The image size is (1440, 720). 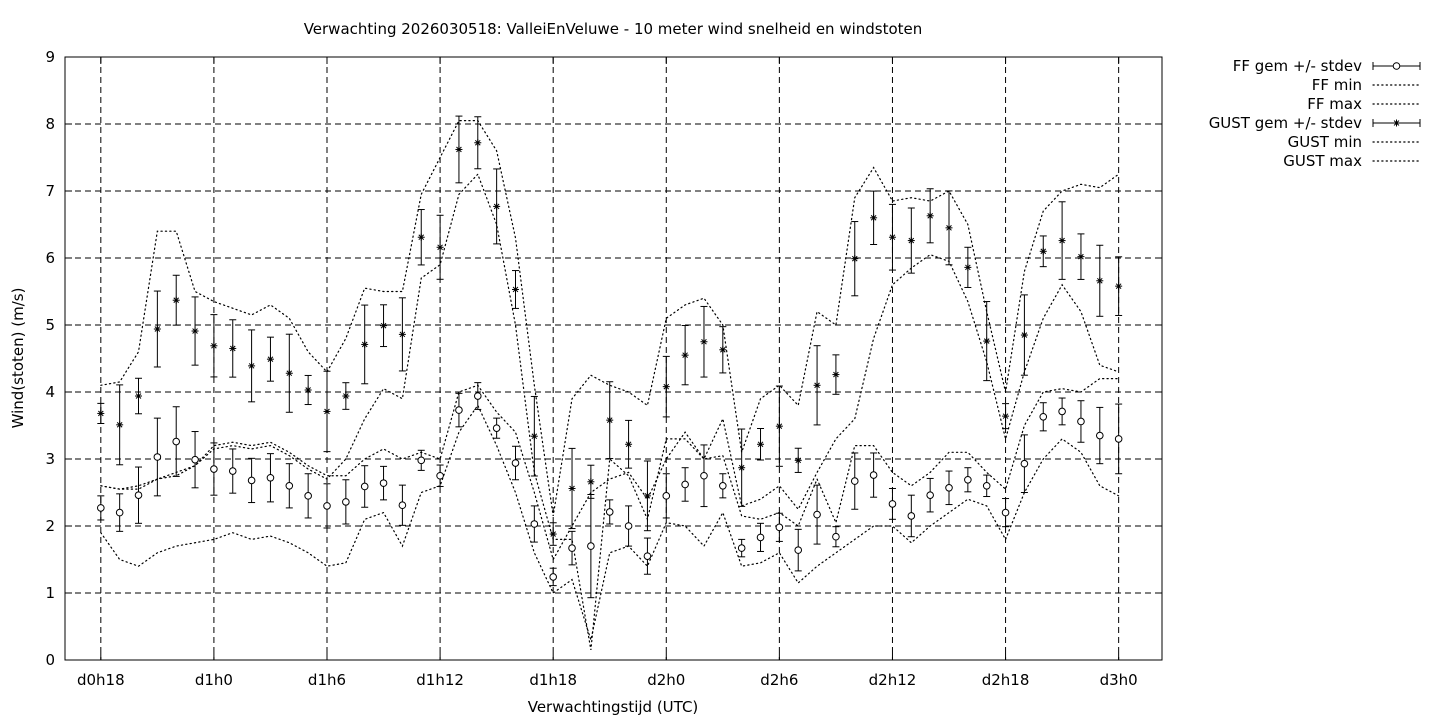 What do you see at coordinates (327, 680) in the screenshot?
I see `x-tick-label: d1h6` at bounding box center [327, 680].